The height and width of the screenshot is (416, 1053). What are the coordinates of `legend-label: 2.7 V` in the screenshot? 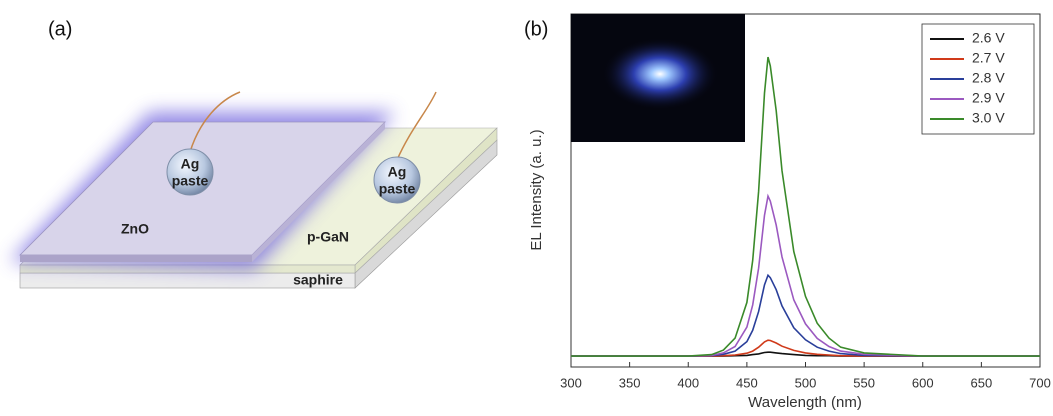 It's located at (988, 58).